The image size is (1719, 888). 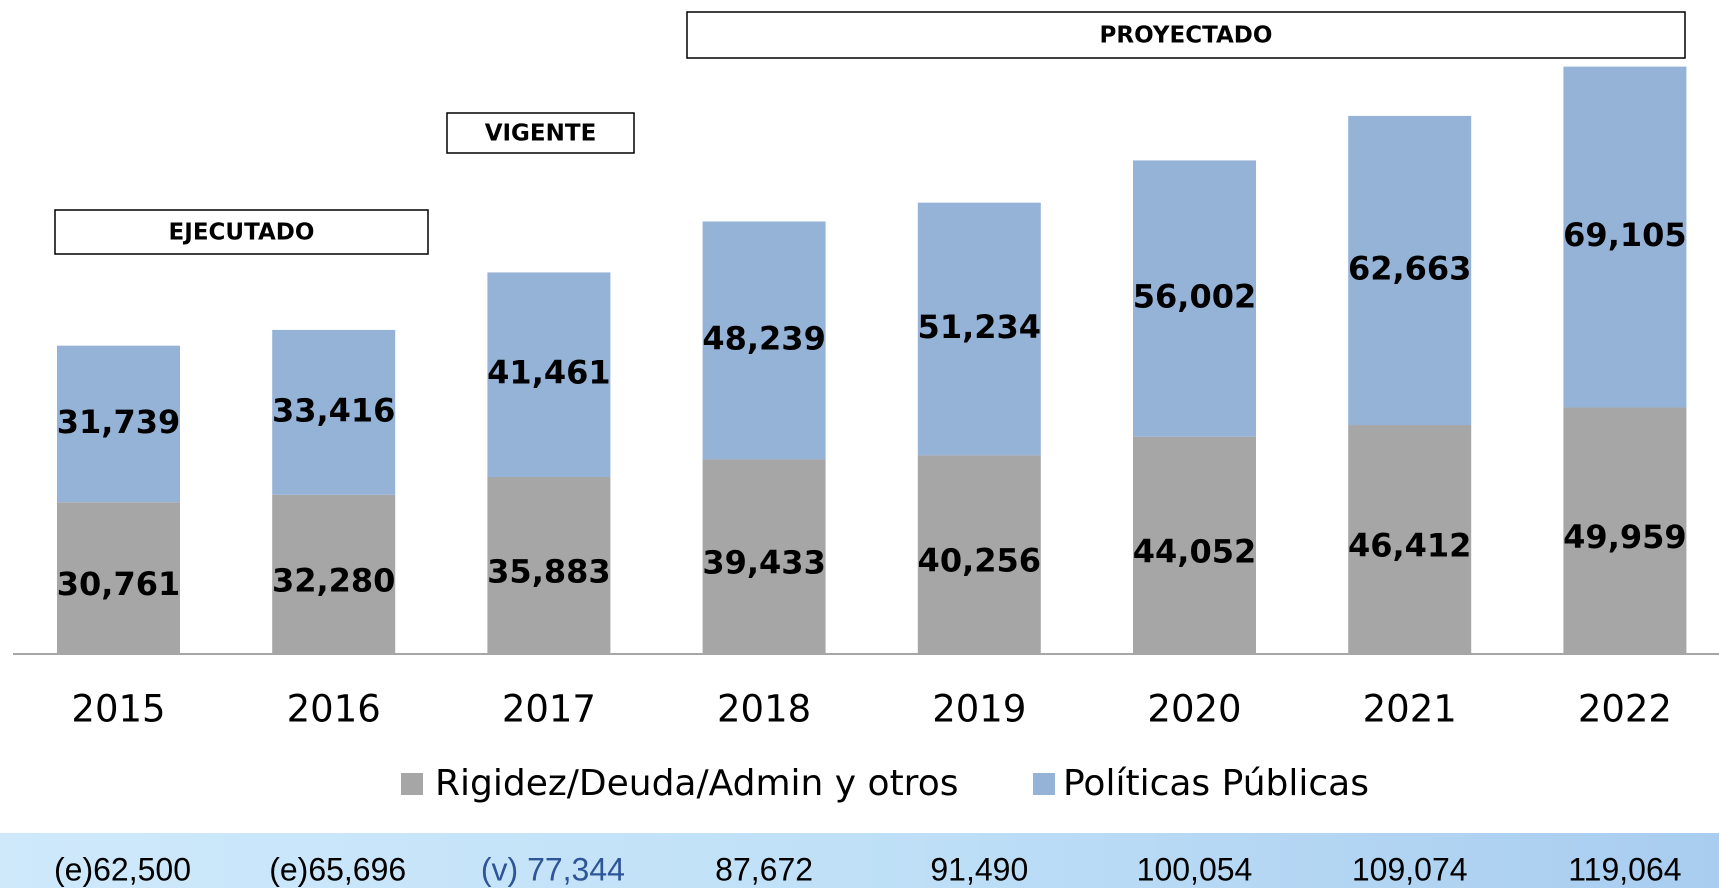 I want to click on total-label: 91,490, so click(x=979, y=869).